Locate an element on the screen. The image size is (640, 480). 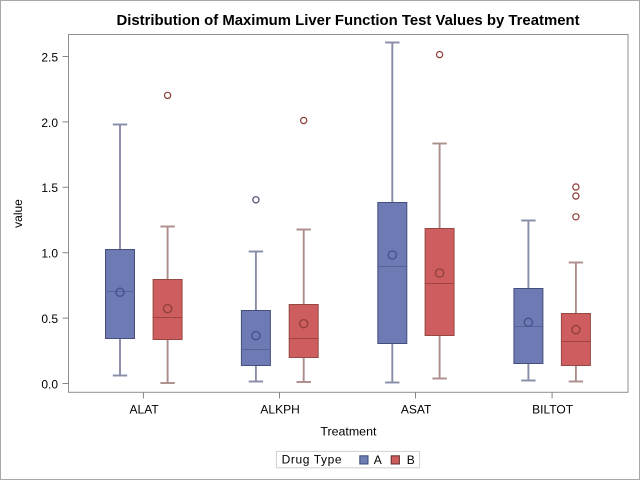
svg-text: ASAT is located at coordinates (416, 410).